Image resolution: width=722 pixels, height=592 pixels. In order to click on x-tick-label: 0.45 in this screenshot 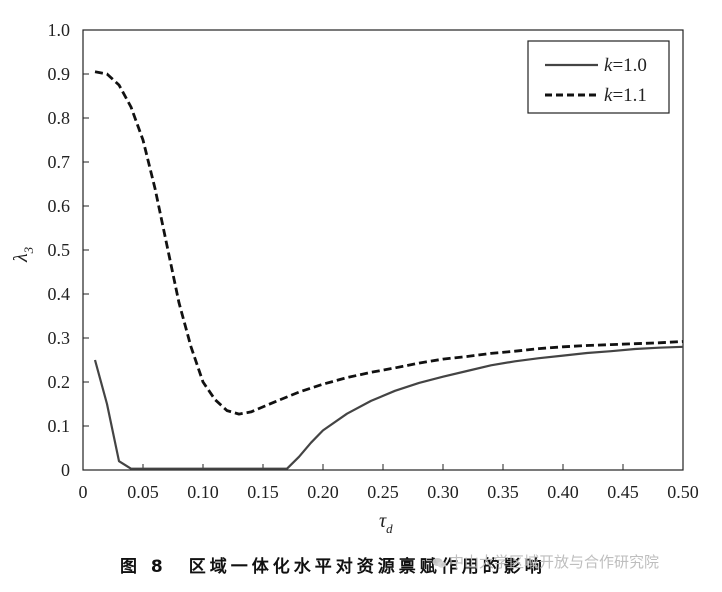, I will do `click(623, 492)`.